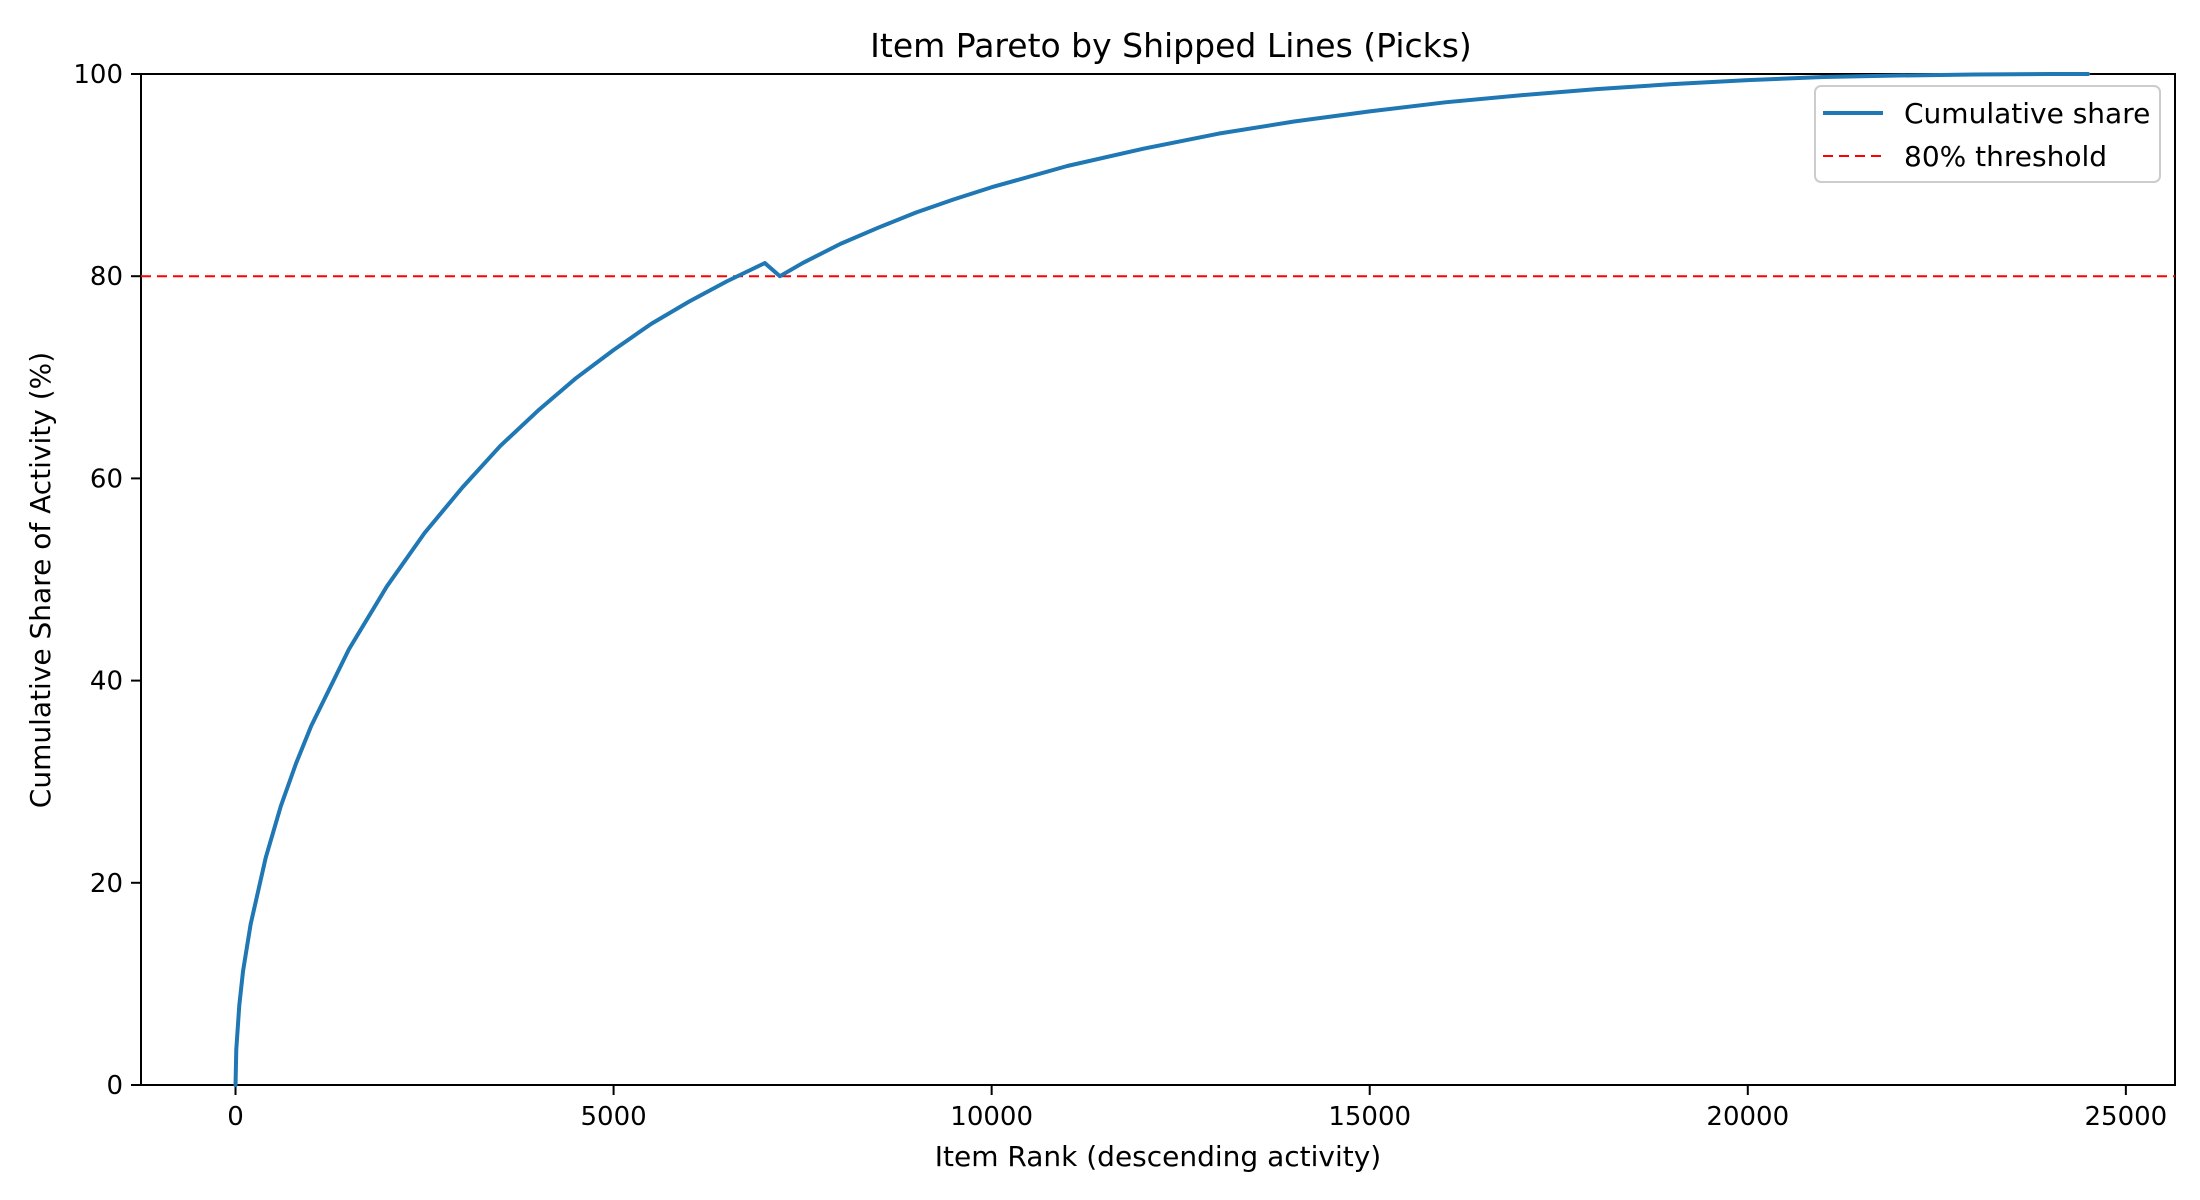 This screenshot has width=2200, height=1200. What do you see at coordinates (1747, 1117) in the screenshot?
I see `x-tick-label: 20000` at bounding box center [1747, 1117].